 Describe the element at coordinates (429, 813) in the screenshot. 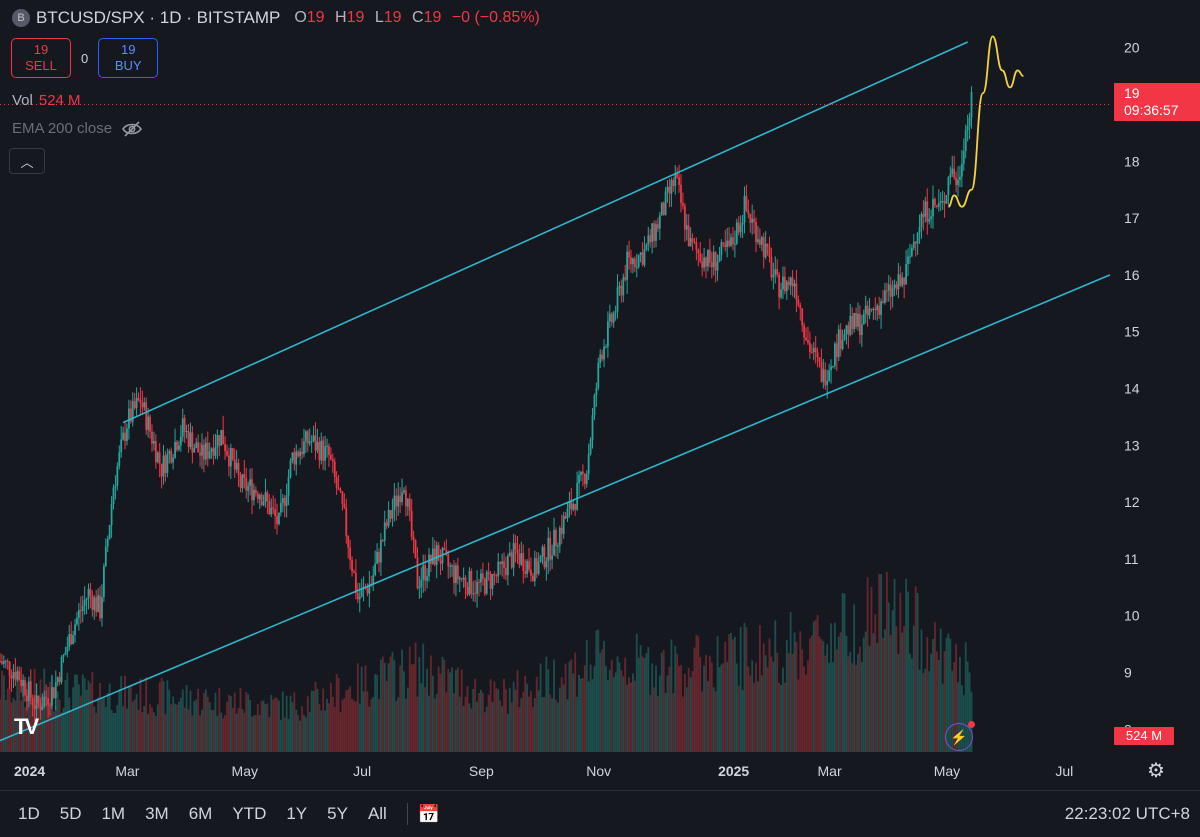

I see `date-range-icon: 📅` at that location.